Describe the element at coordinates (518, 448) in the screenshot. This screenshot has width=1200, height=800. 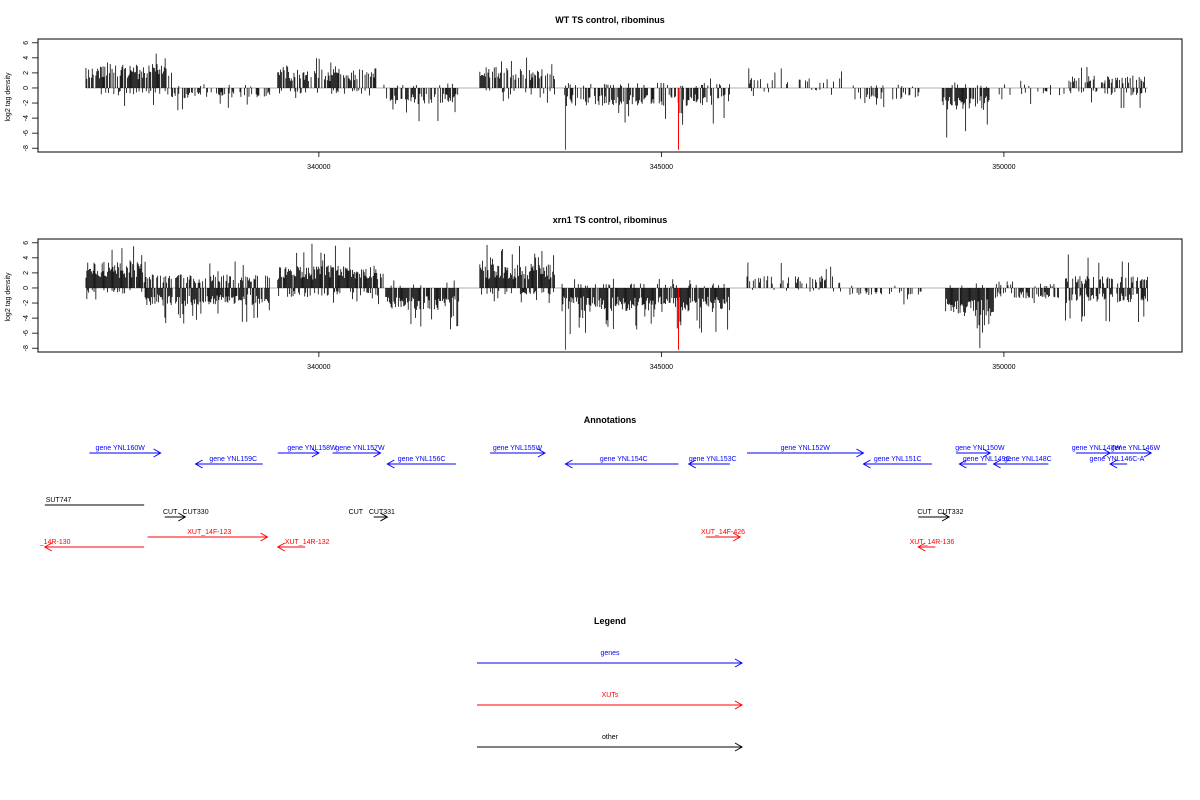
I see `feature-label: gene YNL155W` at that location.